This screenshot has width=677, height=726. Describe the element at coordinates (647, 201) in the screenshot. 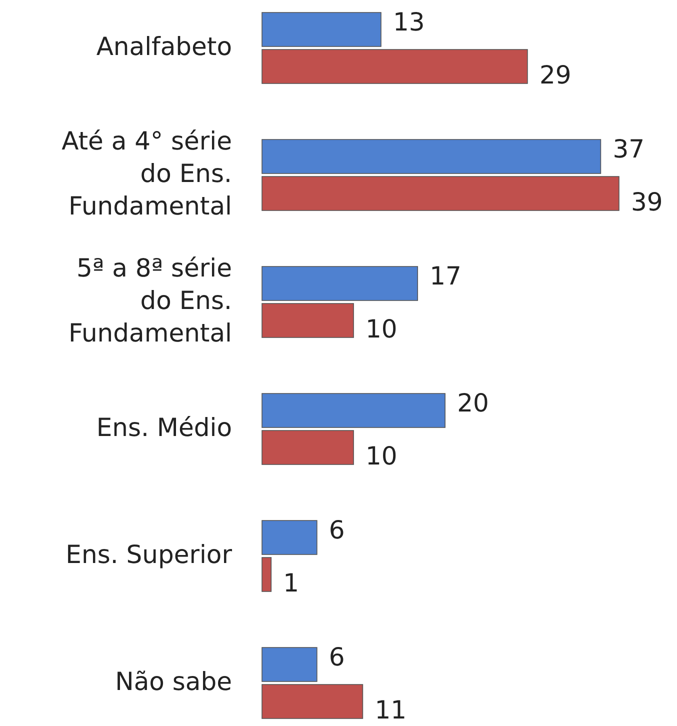

I see `data-label: 39` at that location.